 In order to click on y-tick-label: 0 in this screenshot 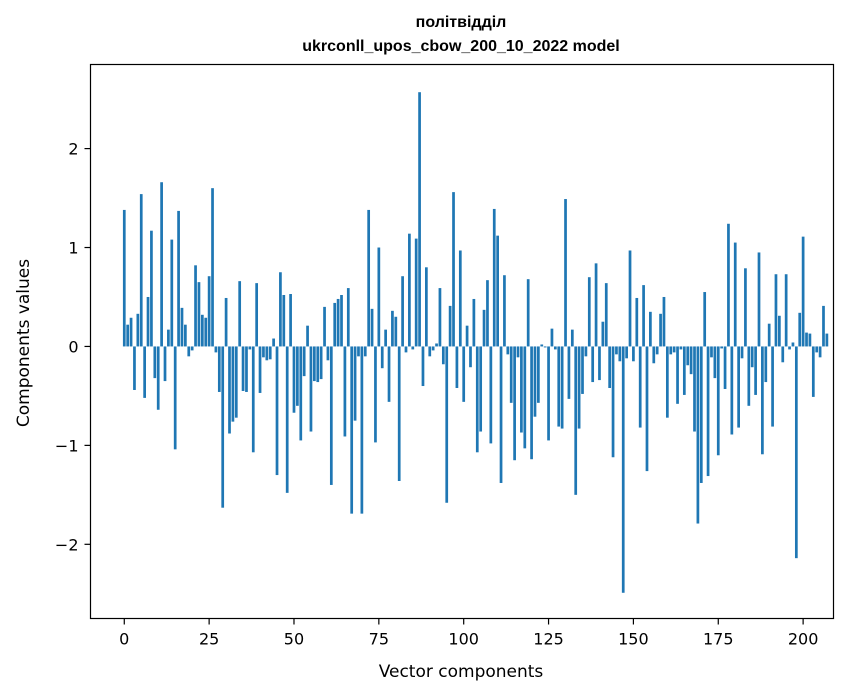, I will do `click(73, 346)`.